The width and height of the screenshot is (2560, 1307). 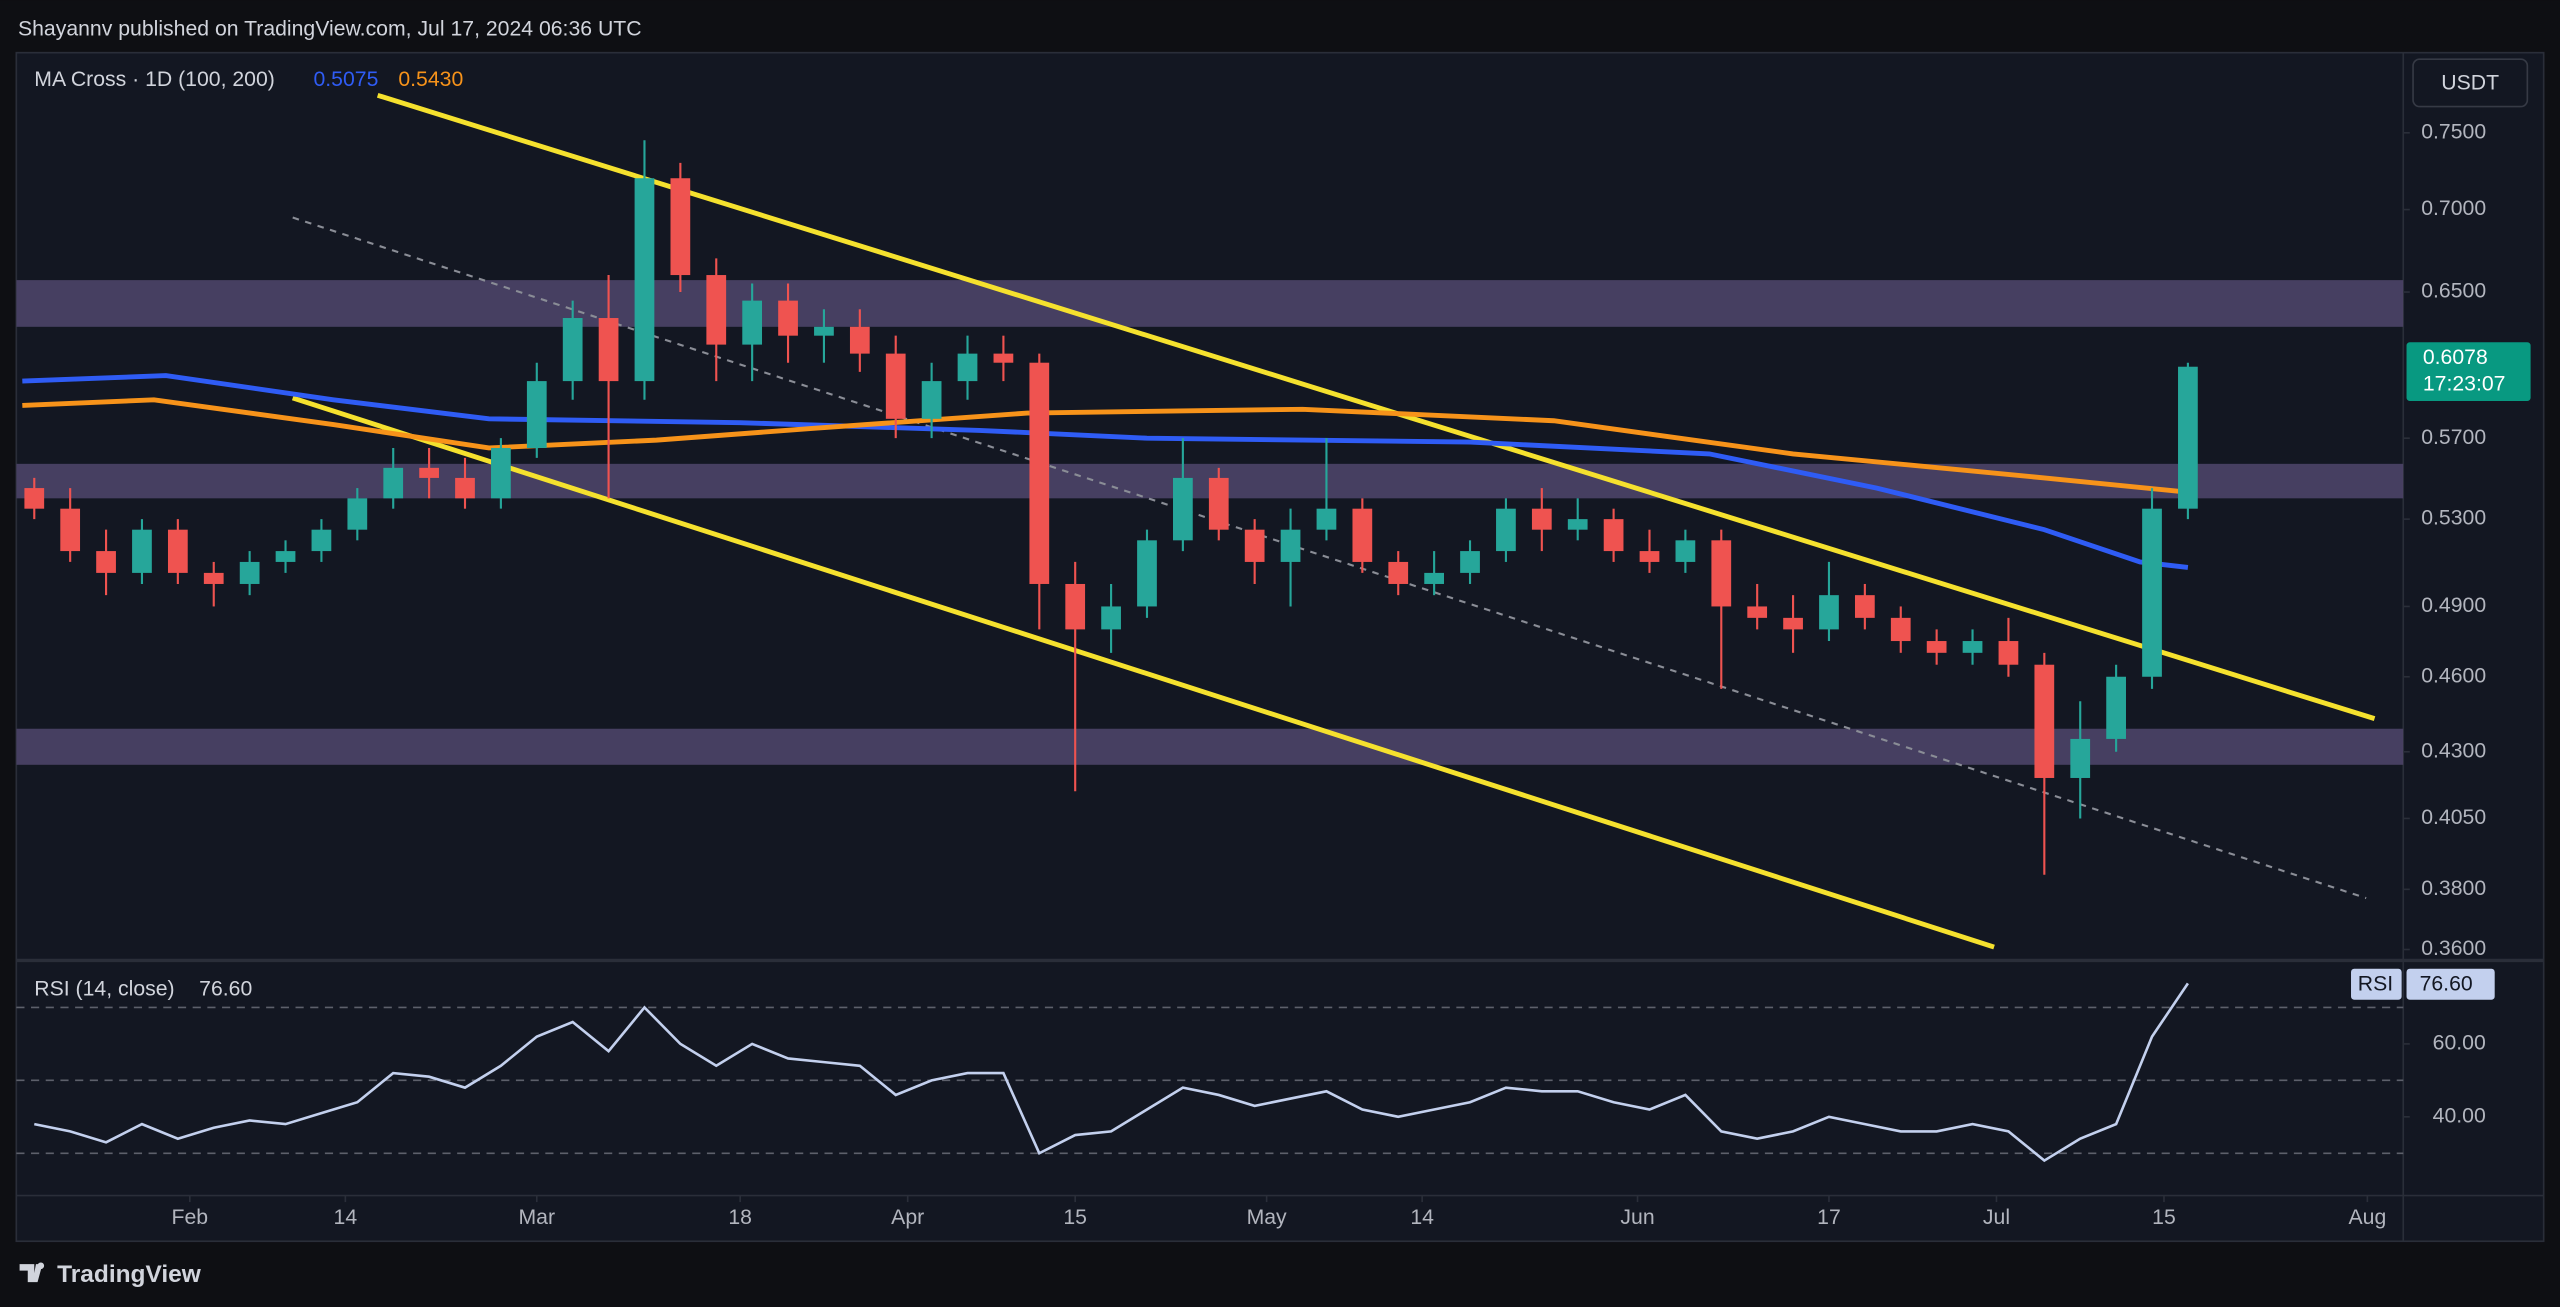 I want to click on price-tag-value: 0.6078, so click(x=2455, y=357).